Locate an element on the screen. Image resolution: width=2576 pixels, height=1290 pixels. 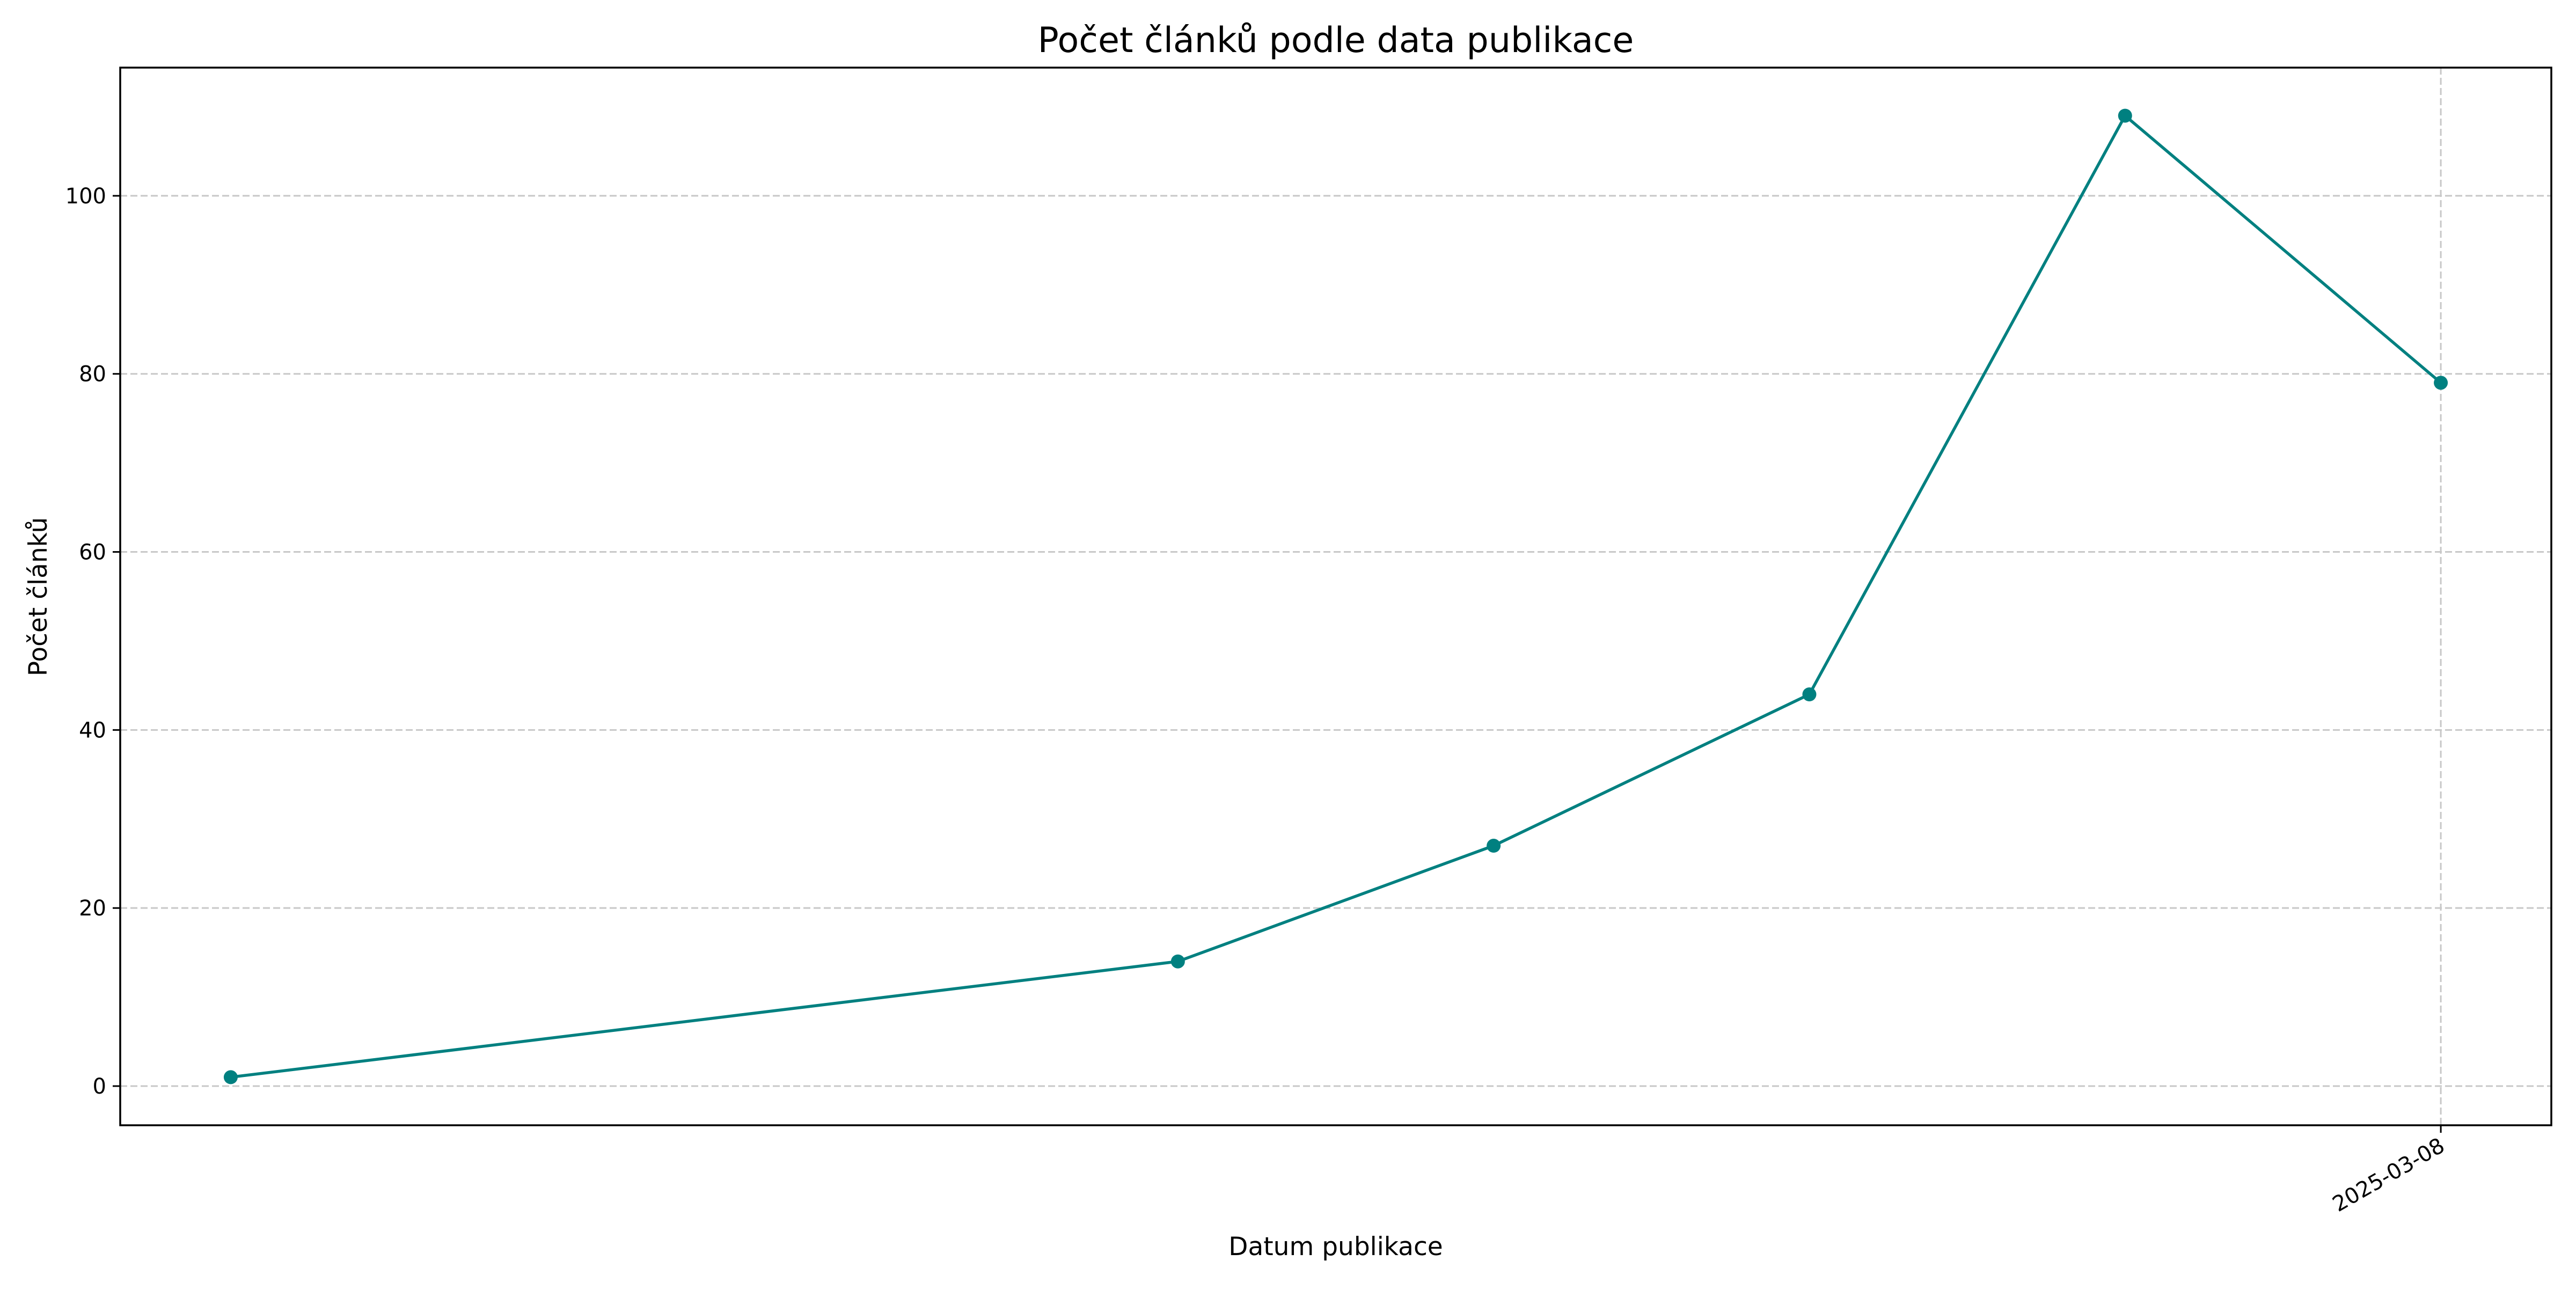
y-axis-title: Počet článků is located at coordinates (38, 597).